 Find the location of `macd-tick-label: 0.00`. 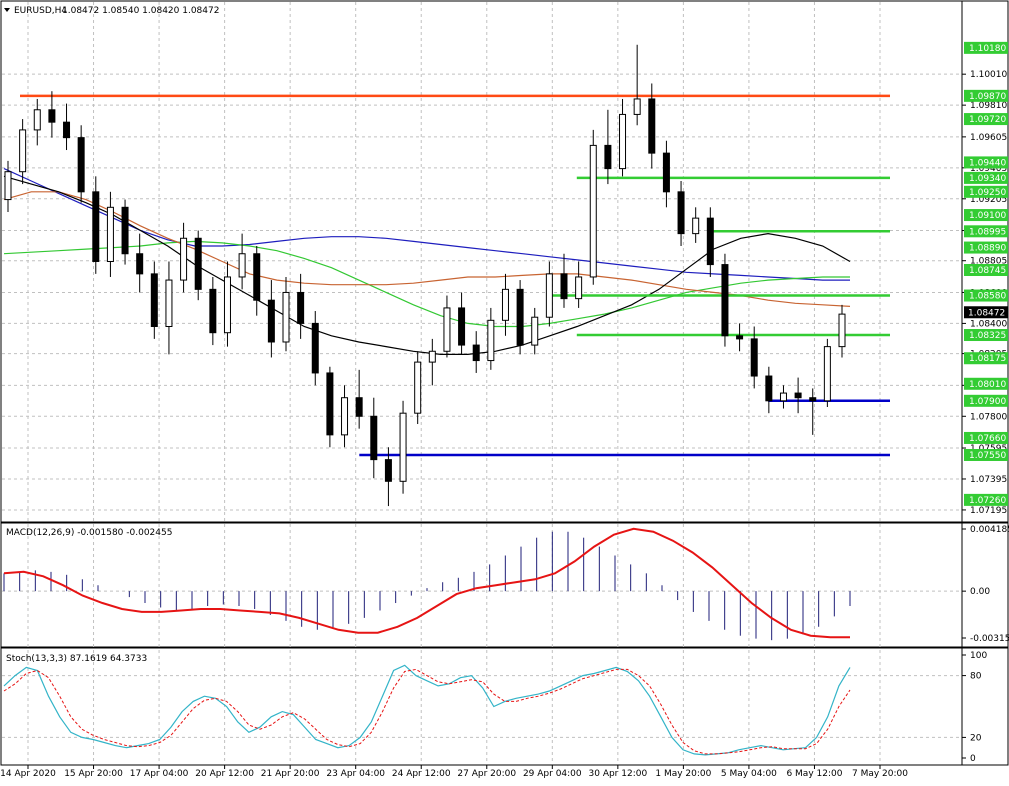

macd-tick-label: 0.00 is located at coordinates (980, 592).